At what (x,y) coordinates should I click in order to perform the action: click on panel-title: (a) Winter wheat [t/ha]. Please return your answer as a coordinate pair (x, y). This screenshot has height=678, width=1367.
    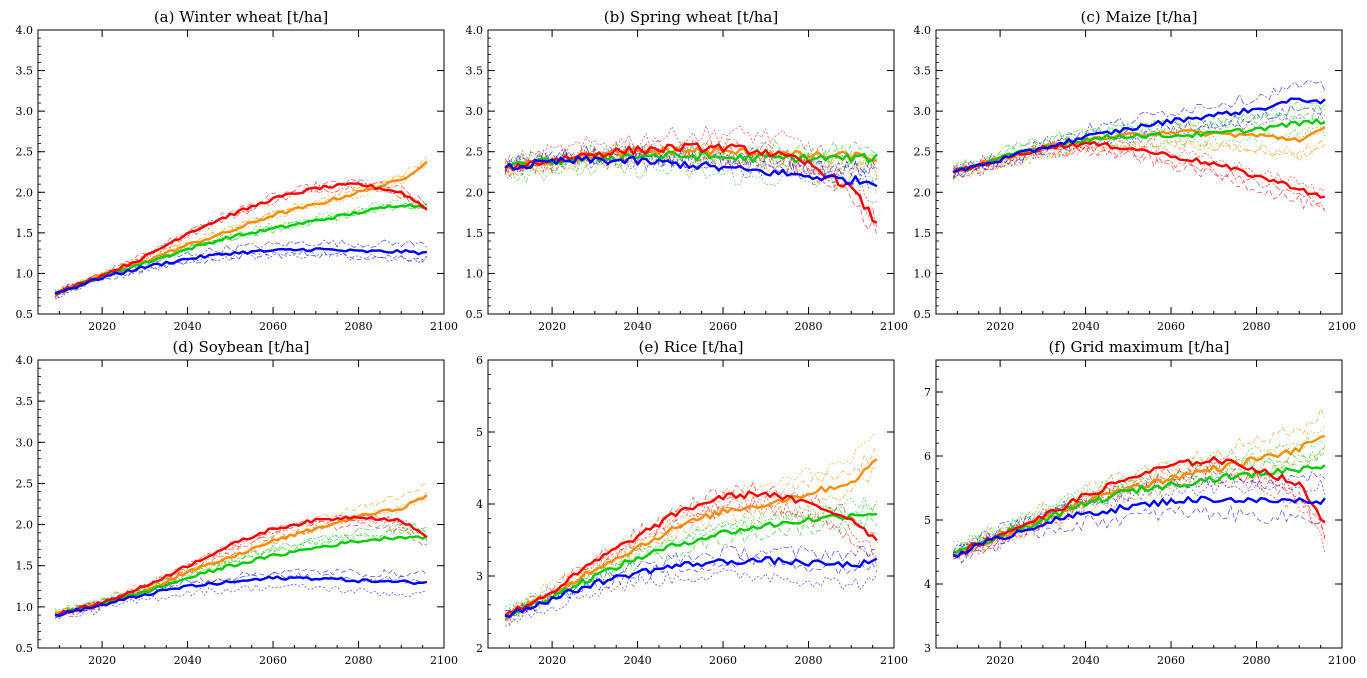
    Looking at the image, I should click on (241, 17).